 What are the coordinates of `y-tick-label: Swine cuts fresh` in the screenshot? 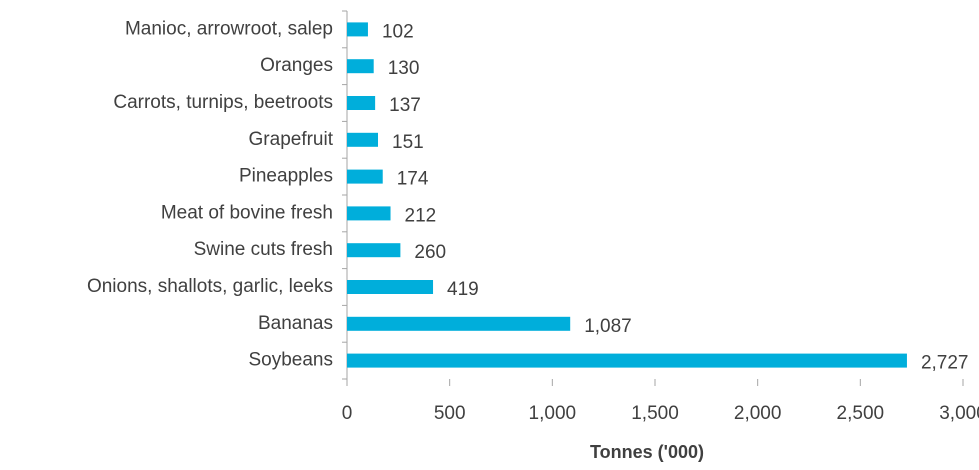 It's located at (263, 249).